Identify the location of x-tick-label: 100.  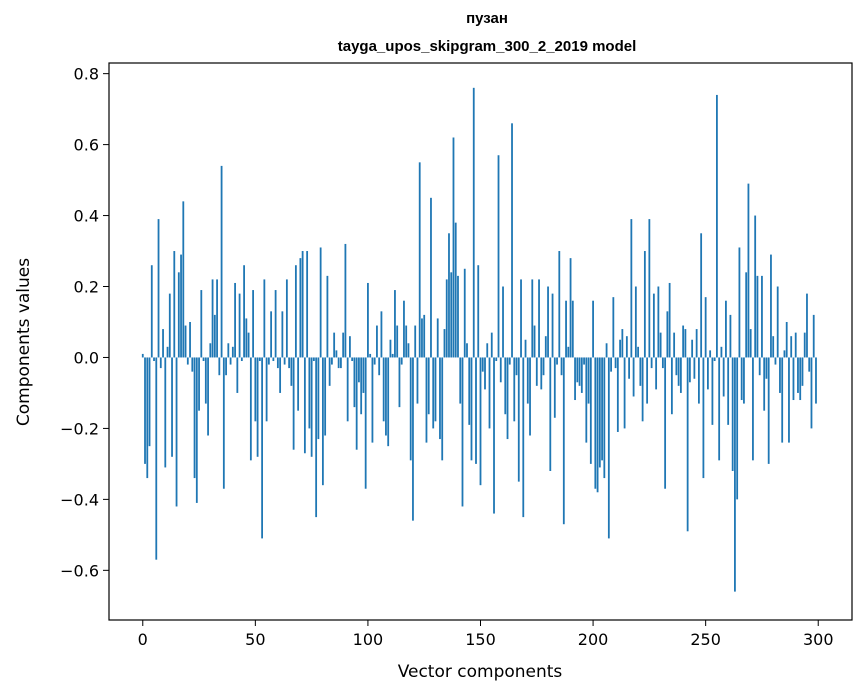
(368, 639).